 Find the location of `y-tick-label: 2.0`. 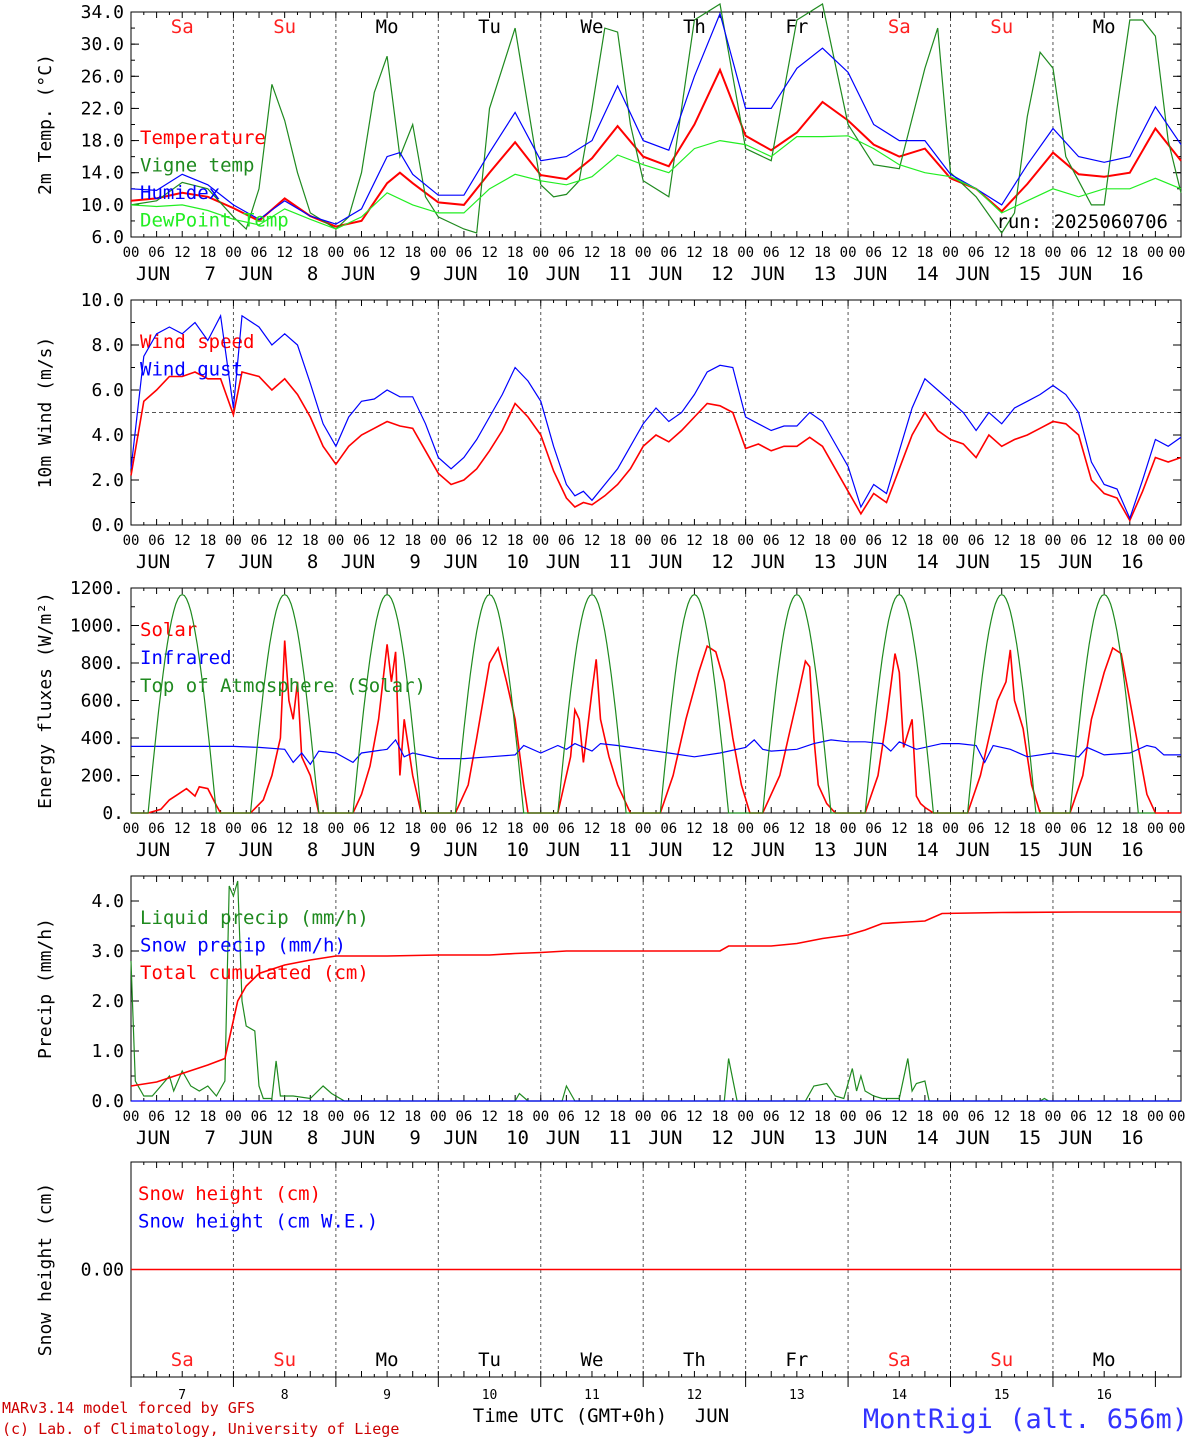

y-tick-label: 2.0 is located at coordinates (107, 1001).